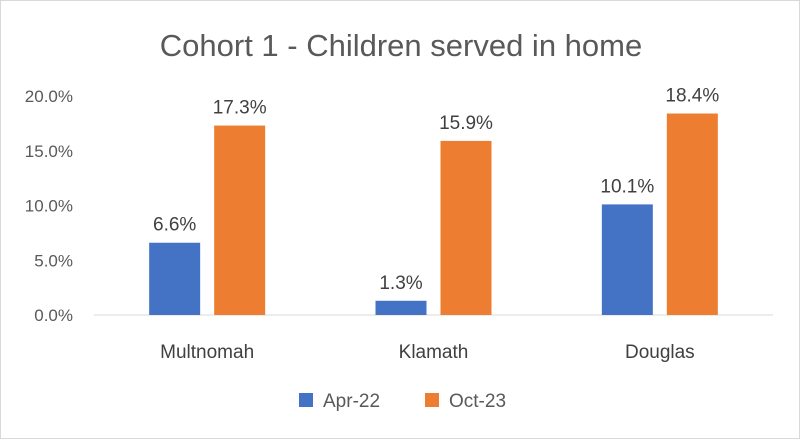 This screenshot has width=800, height=440. Describe the element at coordinates (401, 45) in the screenshot. I see `chart-title: Cohort 1 - Children served in home` at that location.